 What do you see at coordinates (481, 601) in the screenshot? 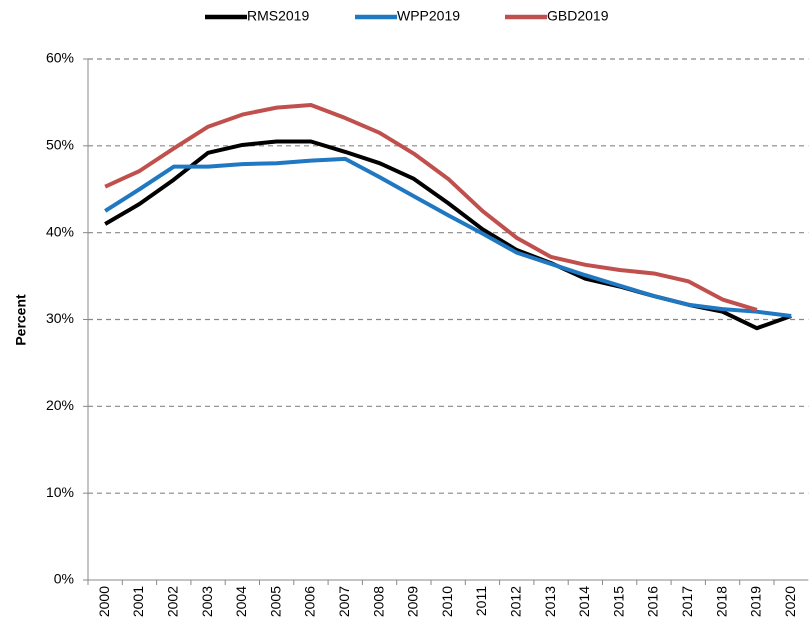
I see `x-tick-label: 2011` at bounding box center [481, 601].